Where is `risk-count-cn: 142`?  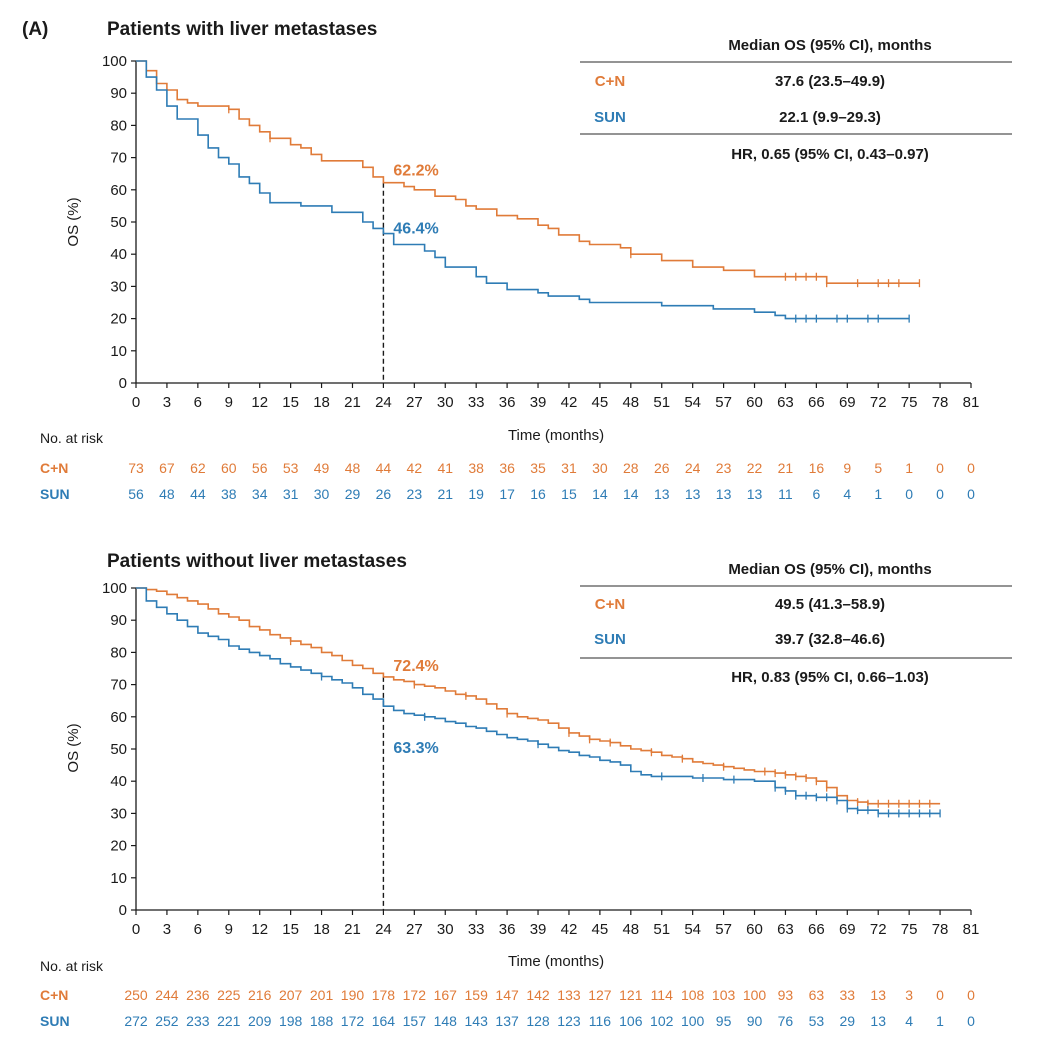
risk-count-cn: 142 is located at coordinates (538, 995).